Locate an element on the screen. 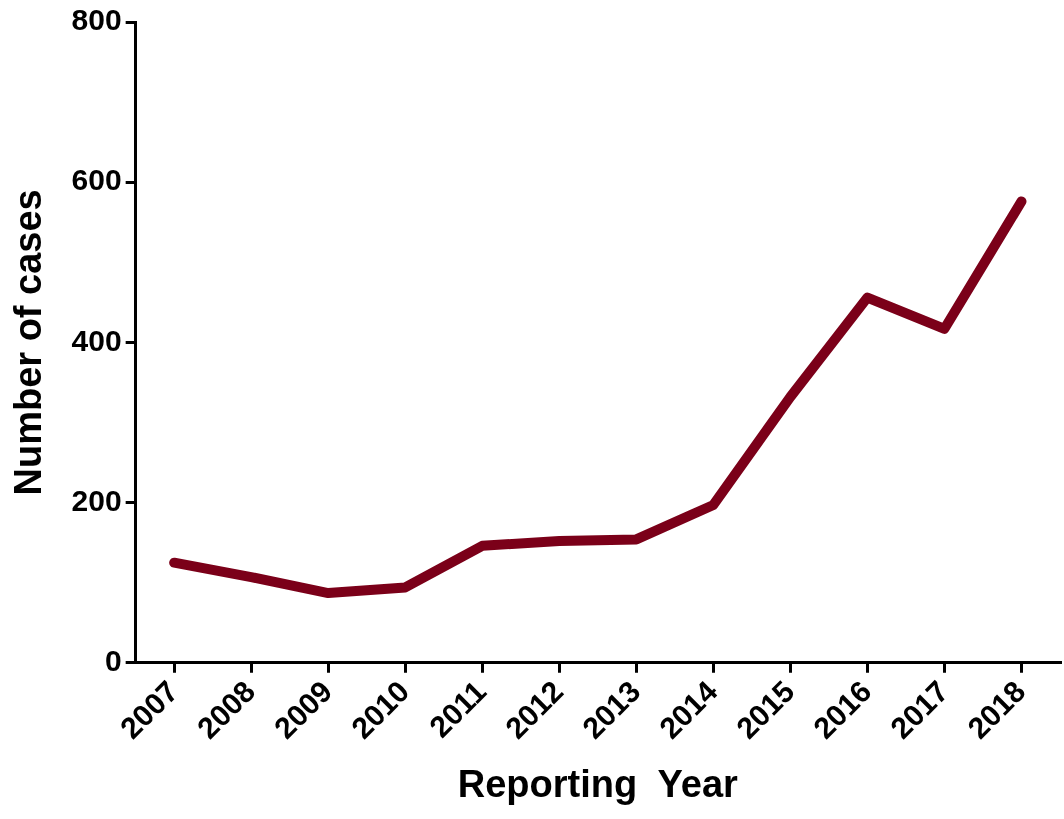 The image size is (1064, 819). y-tick-label: 400 is located at coordinates (96, 340).